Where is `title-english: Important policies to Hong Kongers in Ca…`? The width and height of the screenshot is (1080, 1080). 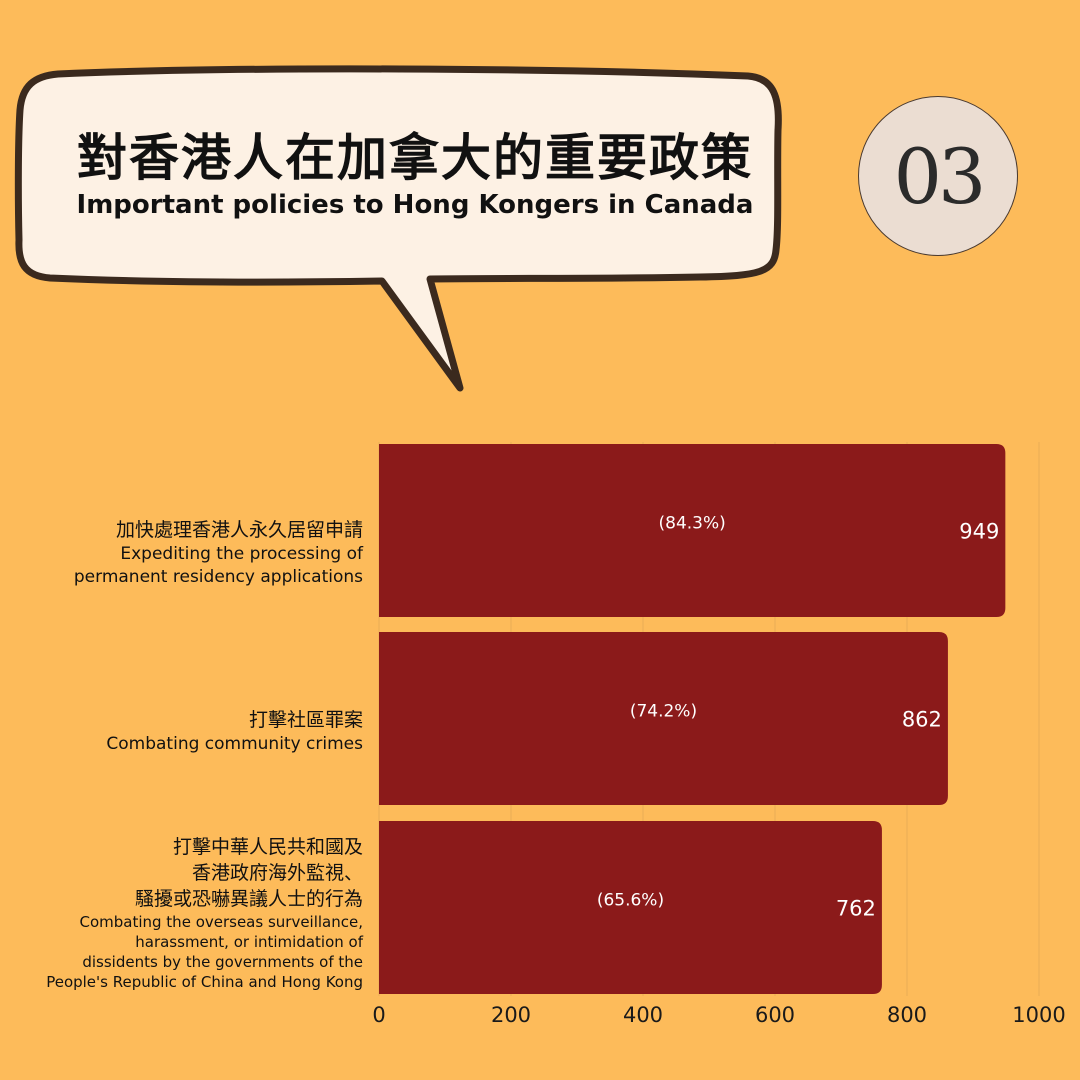 title-english: Important policies to Hong Kongers in Ca… is located at coordinates (415, 205).